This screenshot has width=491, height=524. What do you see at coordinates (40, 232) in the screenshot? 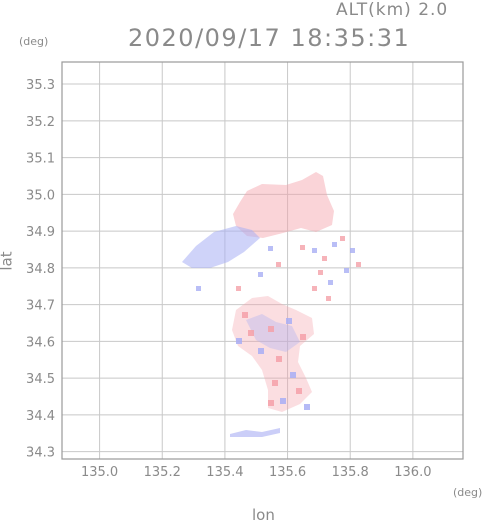
I see `y-tick-label: 34.9` at bounding box center [40, 232].